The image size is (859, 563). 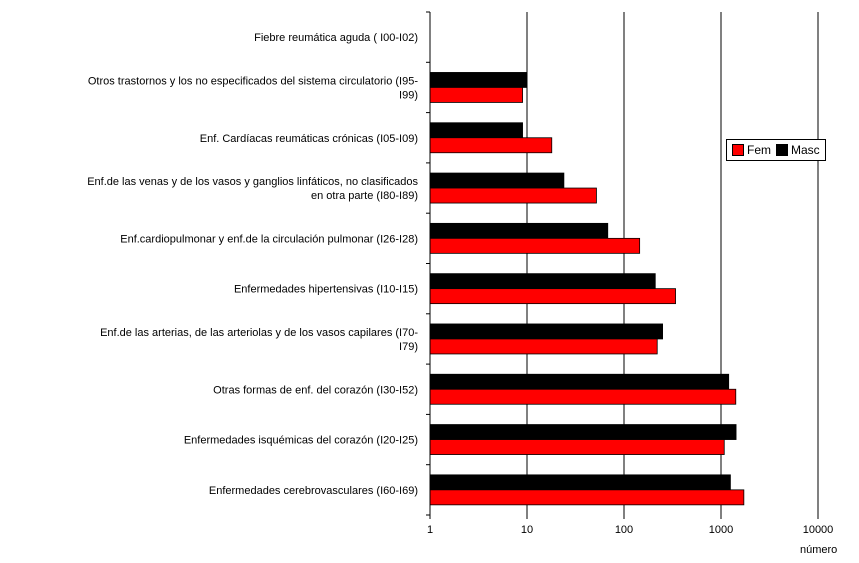 I want to click on category-label: Enfermedades cerebrovasculares (I60-I69), so click(x=313, y=491).